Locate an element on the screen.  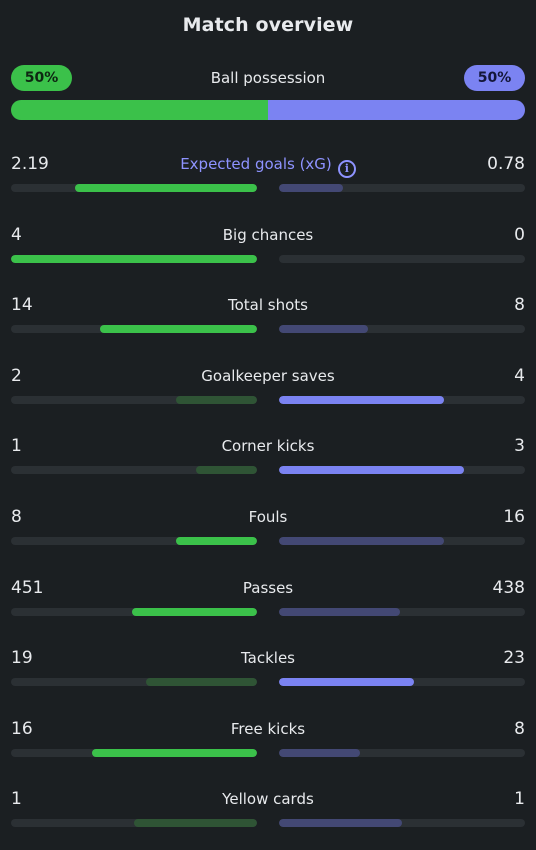
stat-away-value: 4 is located at coordinates (519, 375).